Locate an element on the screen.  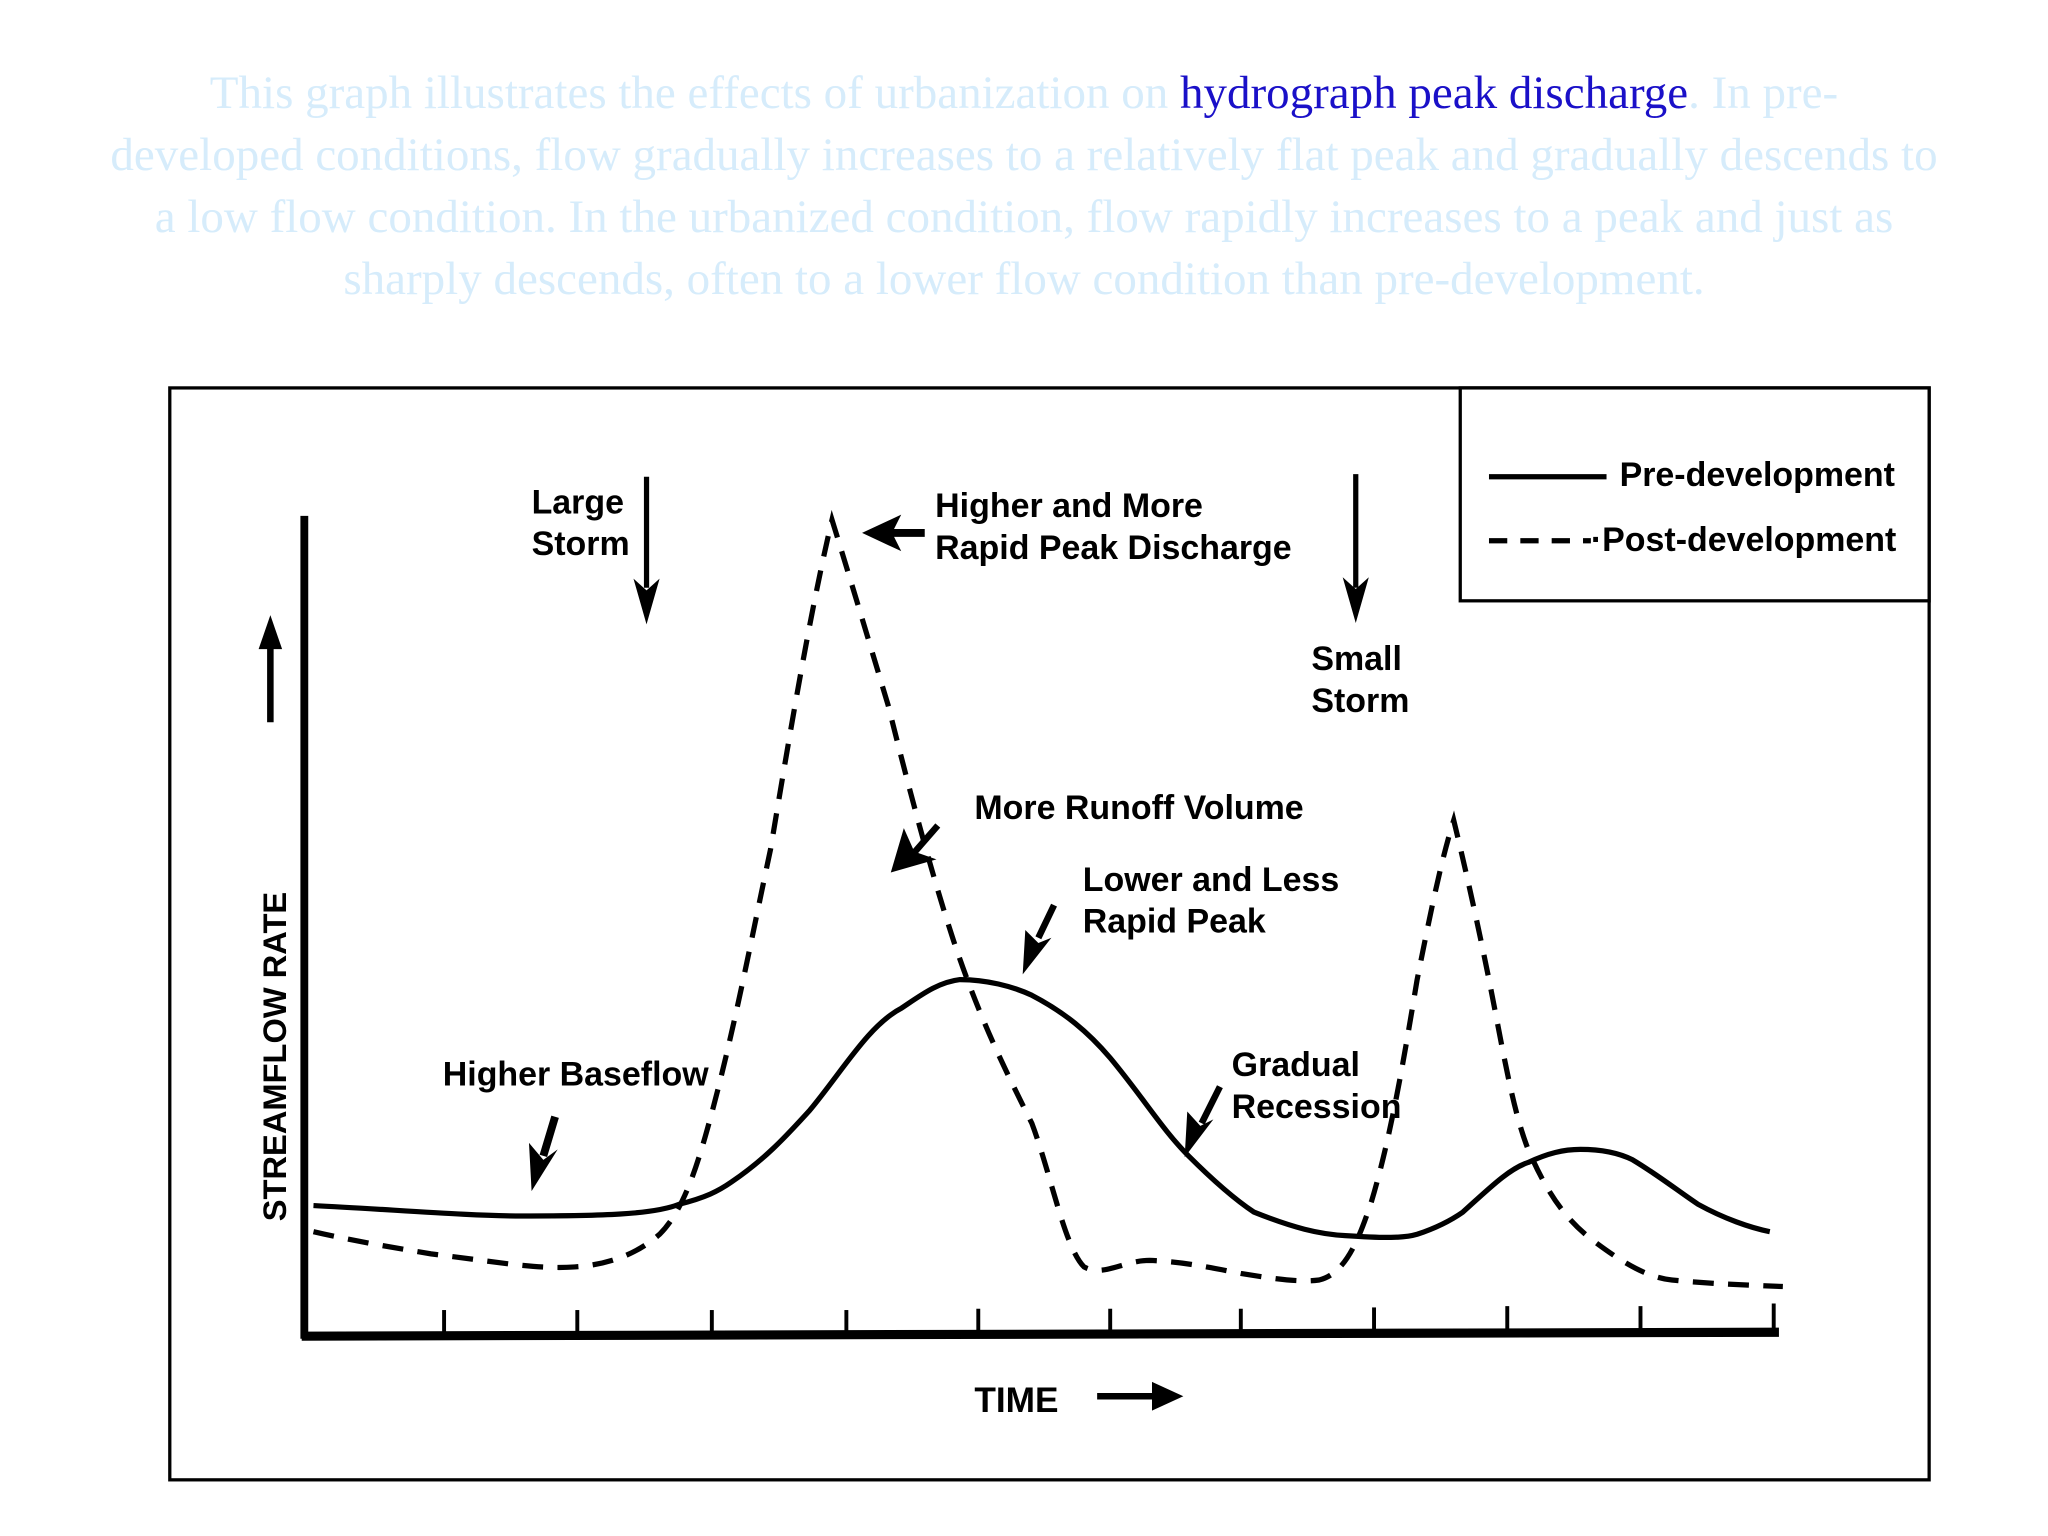
x-axis-label: TIME is located at coordinates (1016, 1400).